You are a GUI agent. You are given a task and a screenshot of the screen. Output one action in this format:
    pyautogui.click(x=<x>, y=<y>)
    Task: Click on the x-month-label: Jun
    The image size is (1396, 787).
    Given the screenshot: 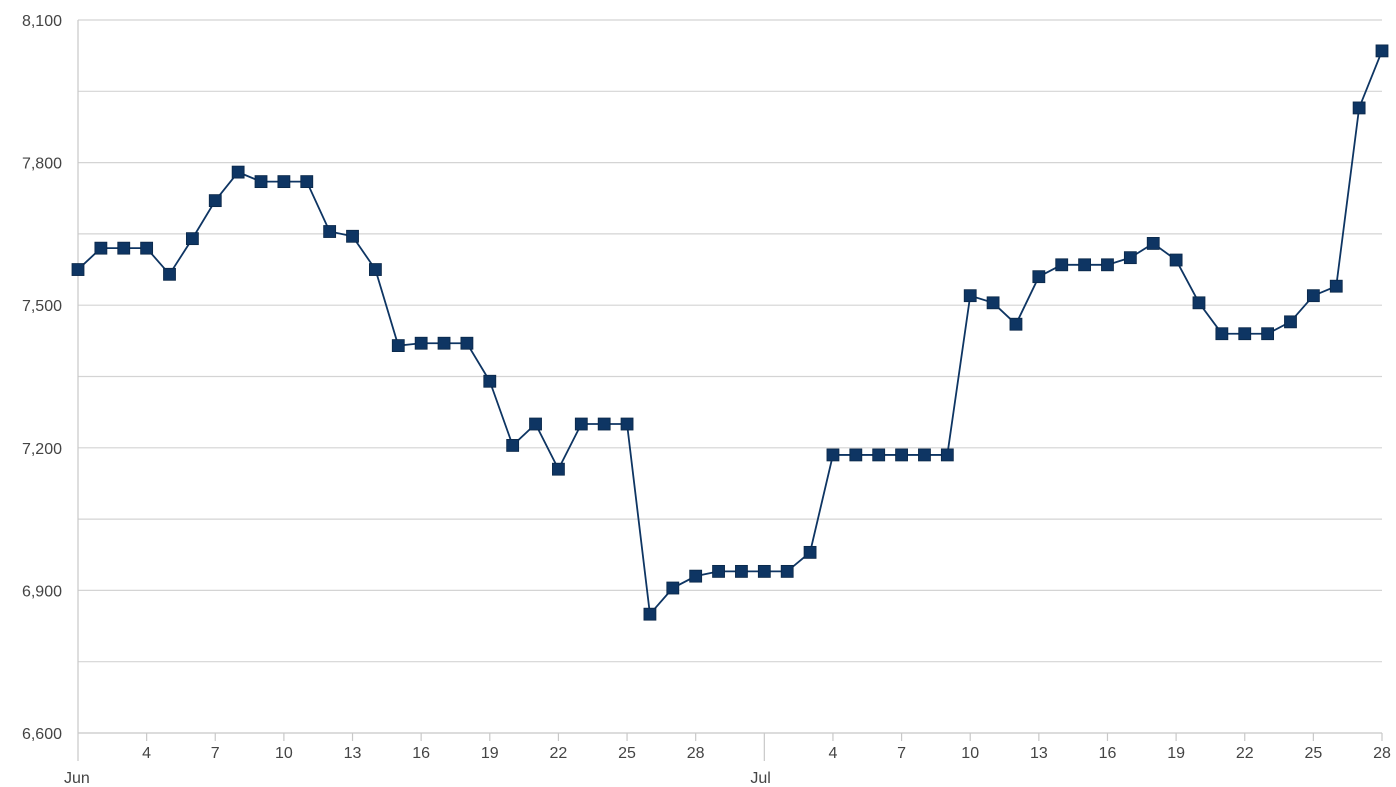 What is the action you would take?
    pyautogui.click(x=77, y=778)
    